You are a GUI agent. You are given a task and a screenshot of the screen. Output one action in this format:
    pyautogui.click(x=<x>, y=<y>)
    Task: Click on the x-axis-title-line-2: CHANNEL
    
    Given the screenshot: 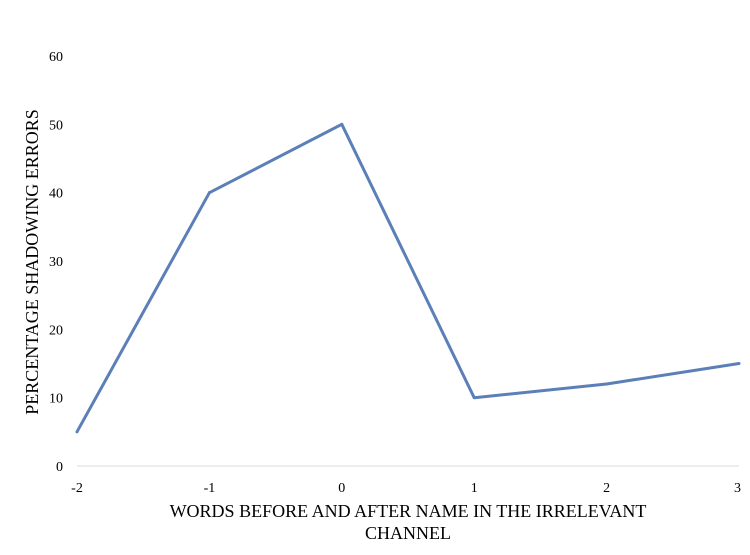 What is the action you would take?
    pyautogui.click(x=408, y=533)
    